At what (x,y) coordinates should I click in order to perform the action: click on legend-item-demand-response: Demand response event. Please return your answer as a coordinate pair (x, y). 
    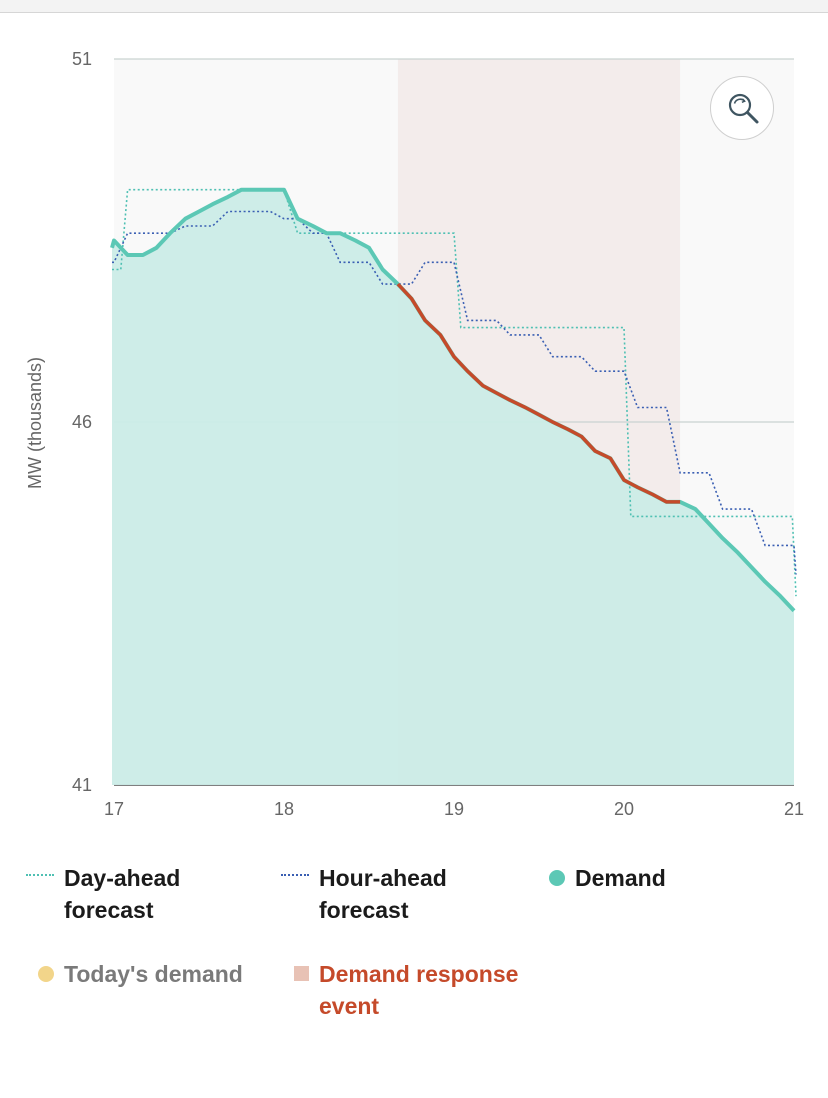
    Looking at the image, I should click on (416, 990).